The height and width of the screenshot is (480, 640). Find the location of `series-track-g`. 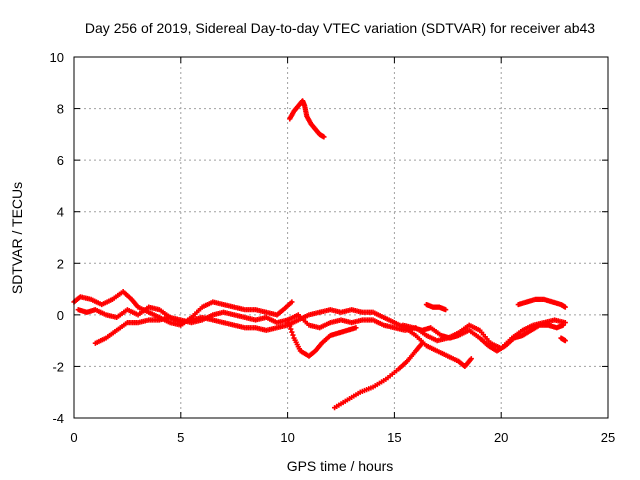

series-track-g is located at coordinates (483, 338).